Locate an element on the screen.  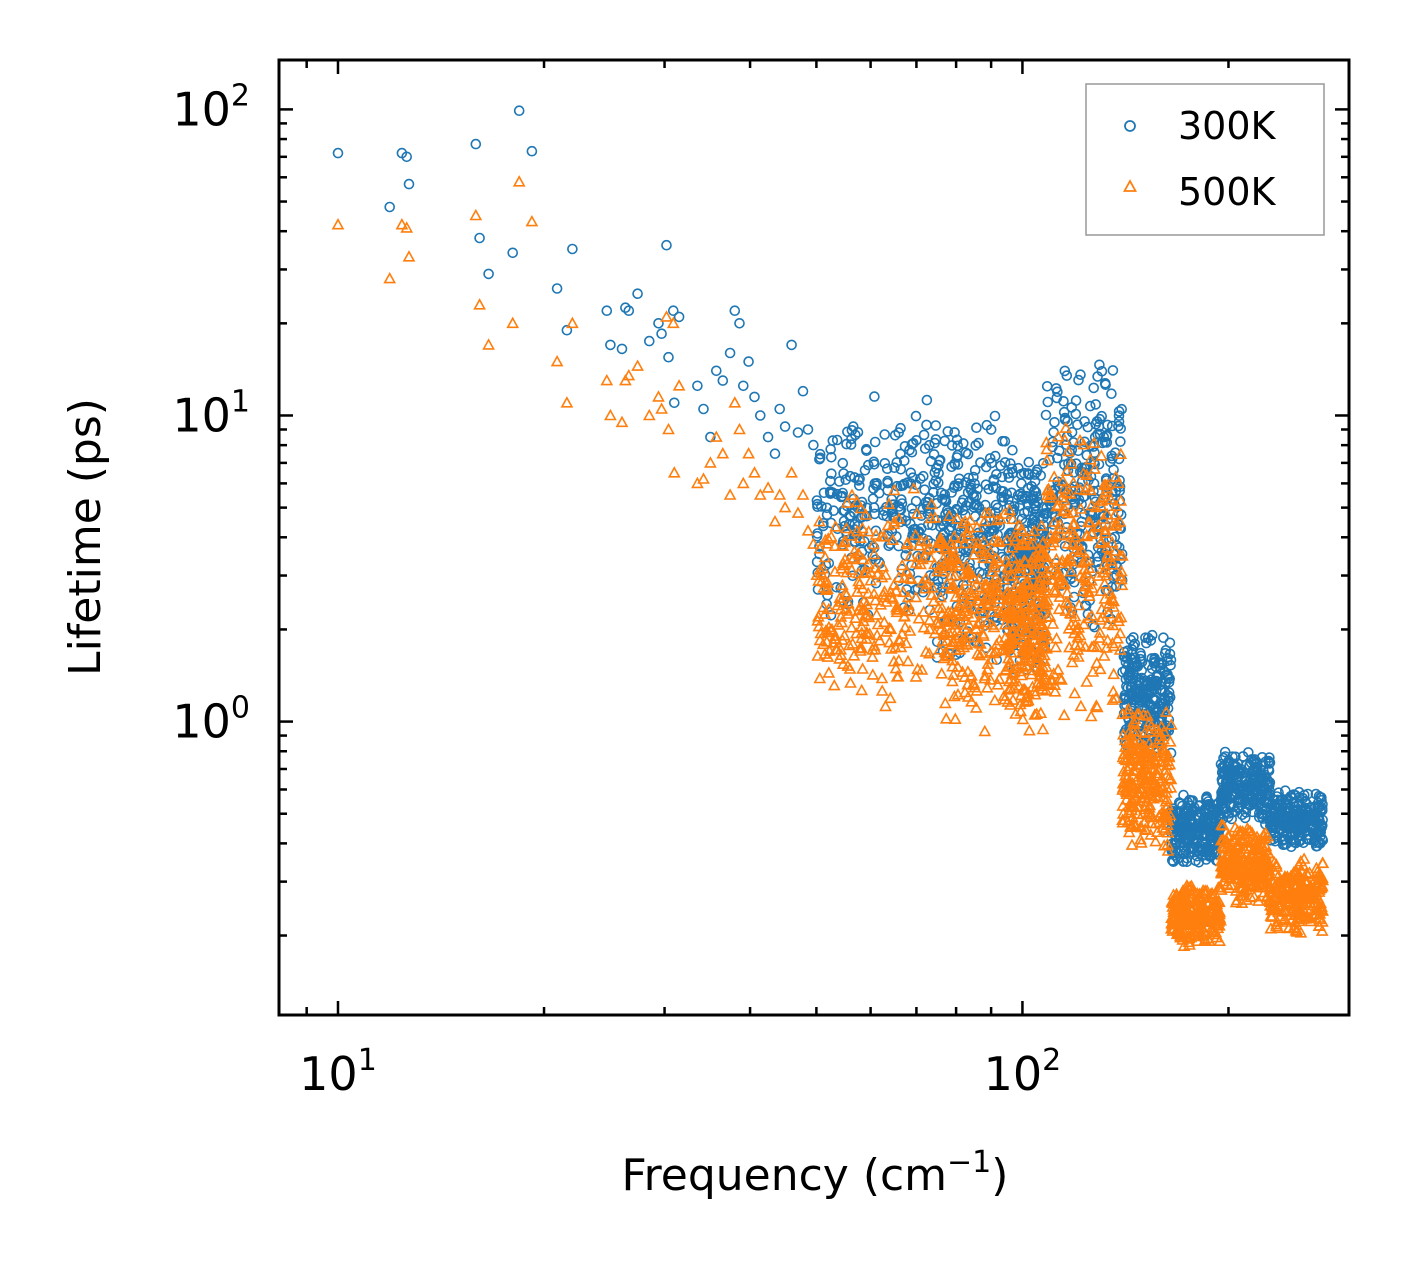
legend-marker-300k is located at coordinates (1130, 126).